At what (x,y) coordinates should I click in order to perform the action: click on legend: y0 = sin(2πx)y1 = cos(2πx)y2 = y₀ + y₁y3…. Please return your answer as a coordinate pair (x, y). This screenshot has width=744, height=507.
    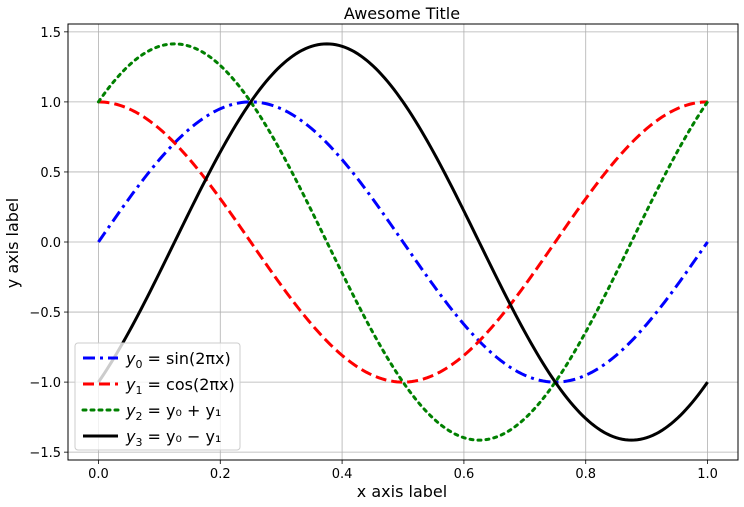
    Looking at the image, I should click on (157, 396).